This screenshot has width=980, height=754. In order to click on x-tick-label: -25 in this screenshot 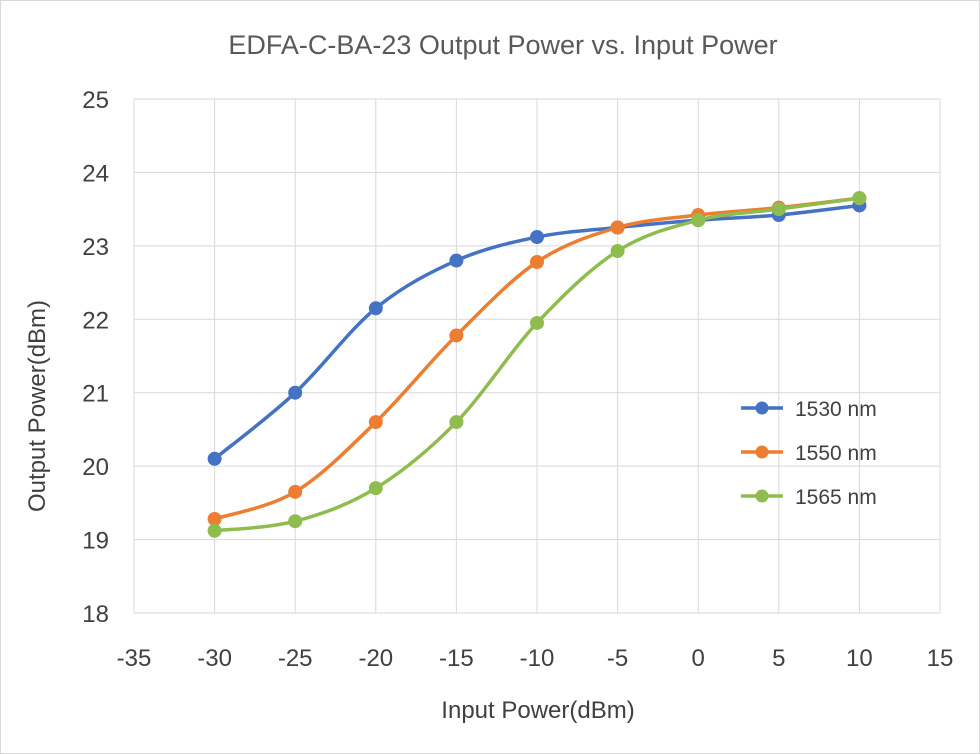, I will do `click(295, 658)`.